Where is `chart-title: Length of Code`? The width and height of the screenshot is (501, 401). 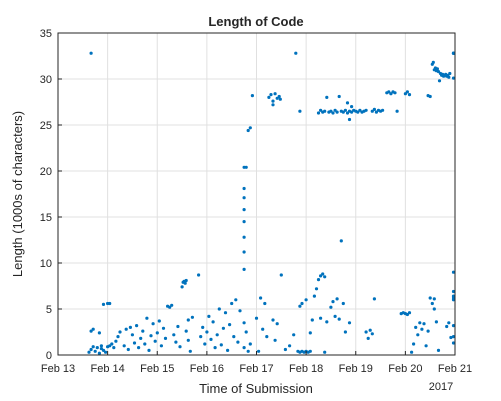 chart-title: Length of Code is located at coordinates (255, 21).